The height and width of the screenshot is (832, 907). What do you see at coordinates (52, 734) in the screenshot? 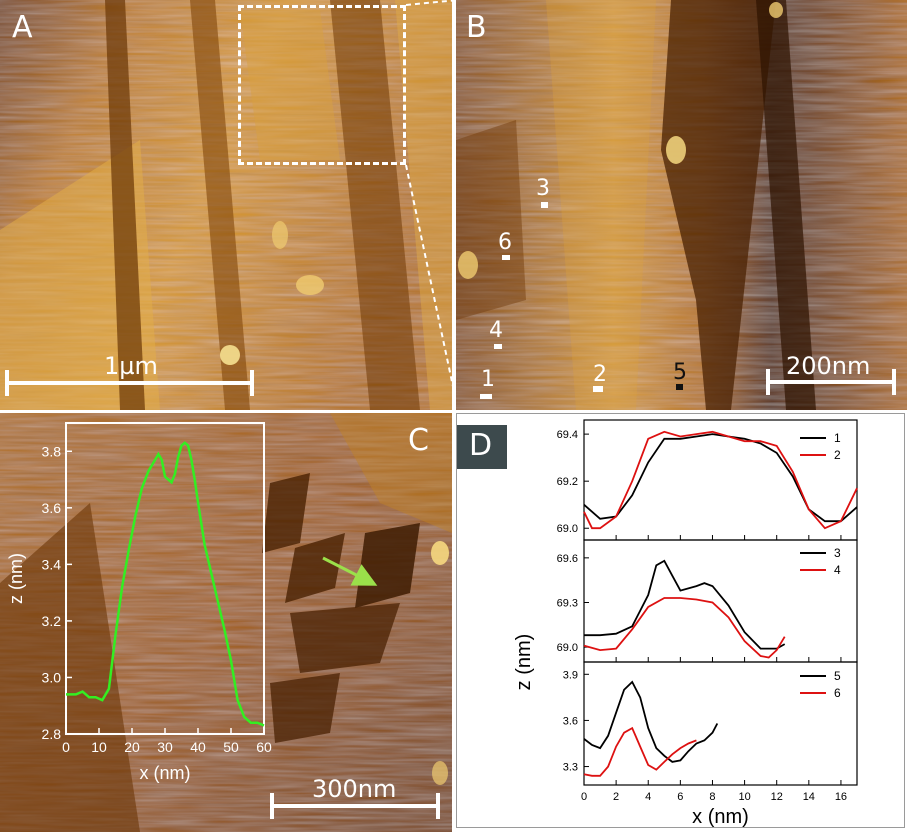
I see `inset-y-tick-label-0: 2.8` at bounding box center [52, 734].